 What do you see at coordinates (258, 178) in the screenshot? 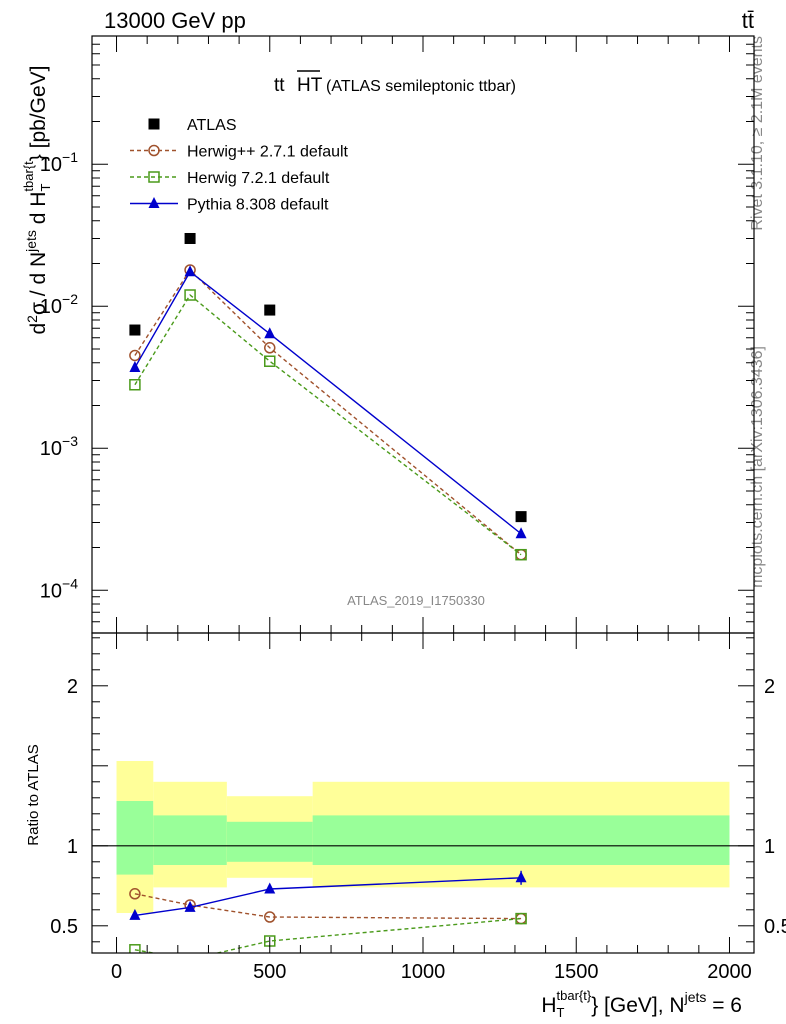
I see `legend-label: Herwig 7.2.1 default` at bounding box center [258, 178].